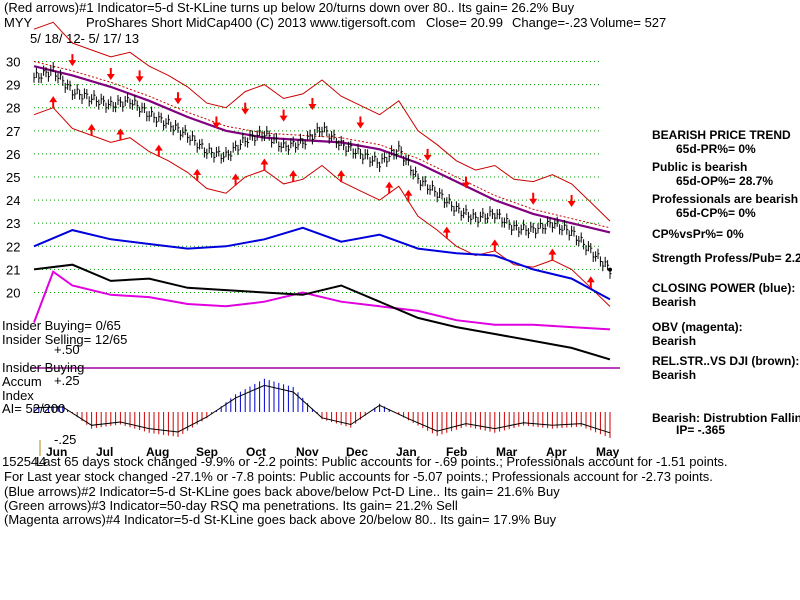 This screenshot has width=800, height=600. What do you see at coordinates (42, 461) in the screenshot?
I see `overlap-digit: 4` at bounding box center [42, 461].